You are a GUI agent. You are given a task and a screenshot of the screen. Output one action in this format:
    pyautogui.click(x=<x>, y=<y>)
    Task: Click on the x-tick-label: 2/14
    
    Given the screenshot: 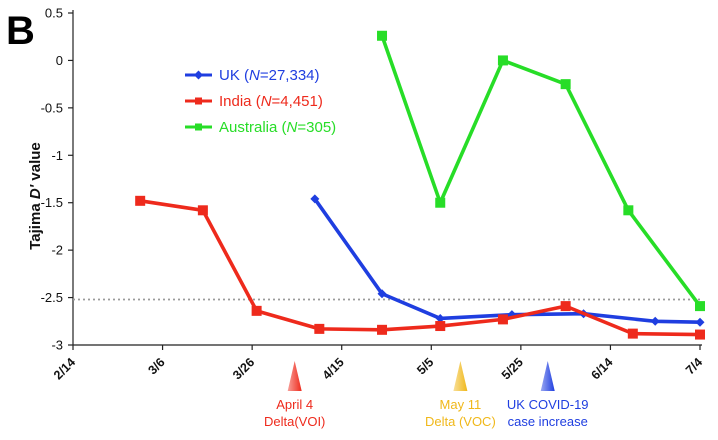 What is the action you would take?
    pyautogui.click(x=64, y=368)
    